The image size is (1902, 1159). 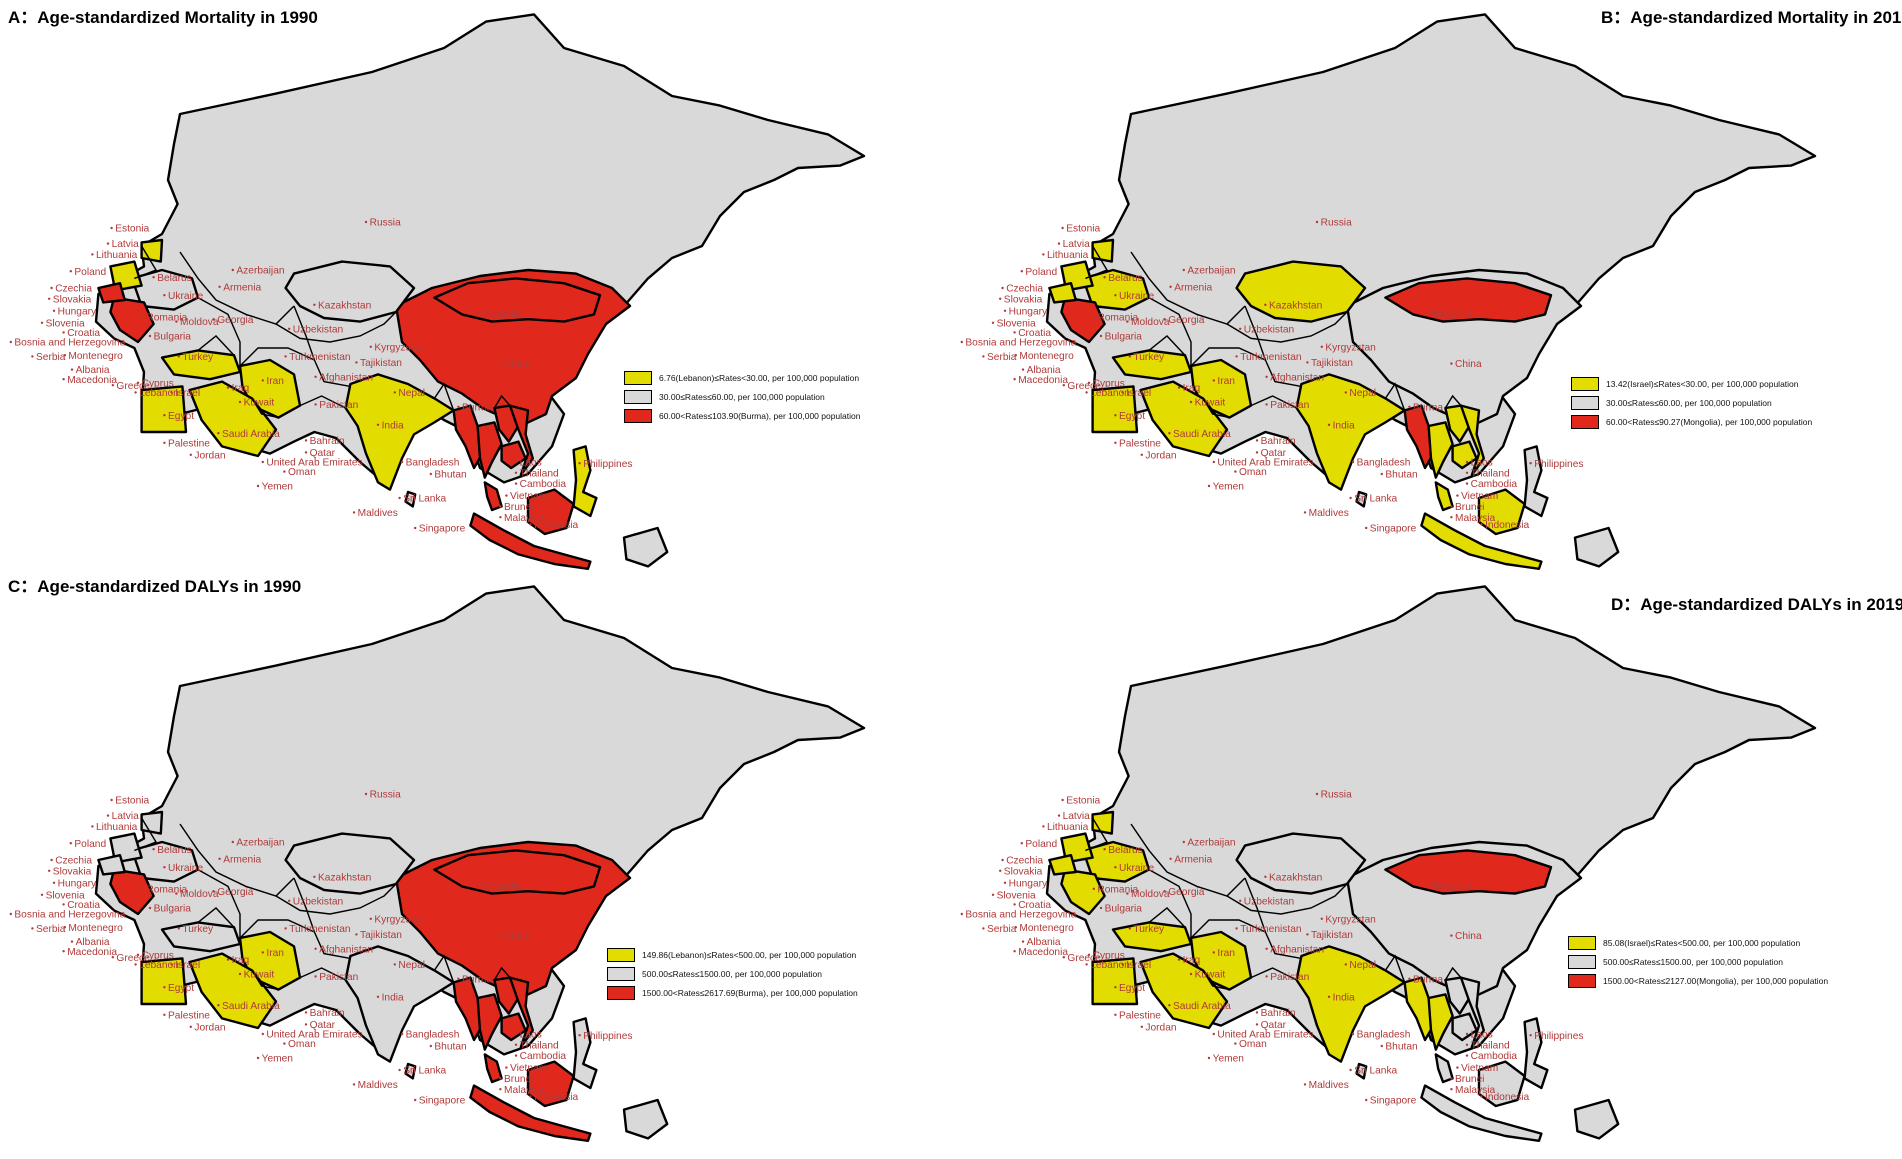 What do you see at coordinates (209, 455) in the screenshot?
I see `country-label: Jordan` at bounding box center [209, 455].